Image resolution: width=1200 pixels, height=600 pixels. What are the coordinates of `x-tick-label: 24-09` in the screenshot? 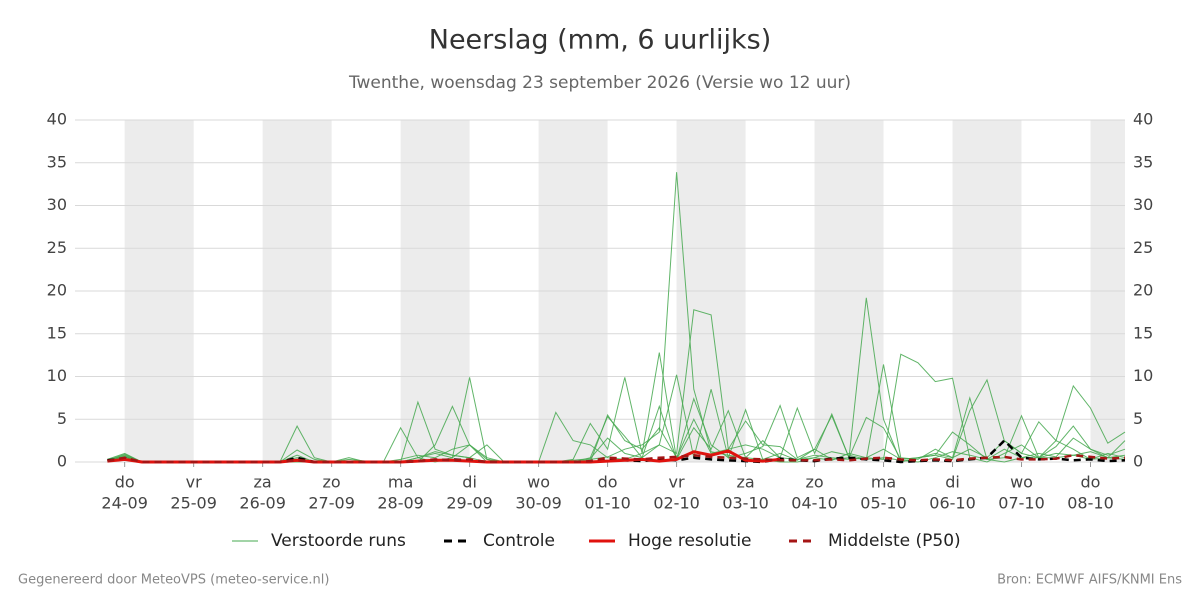 It's located at (124, 503).